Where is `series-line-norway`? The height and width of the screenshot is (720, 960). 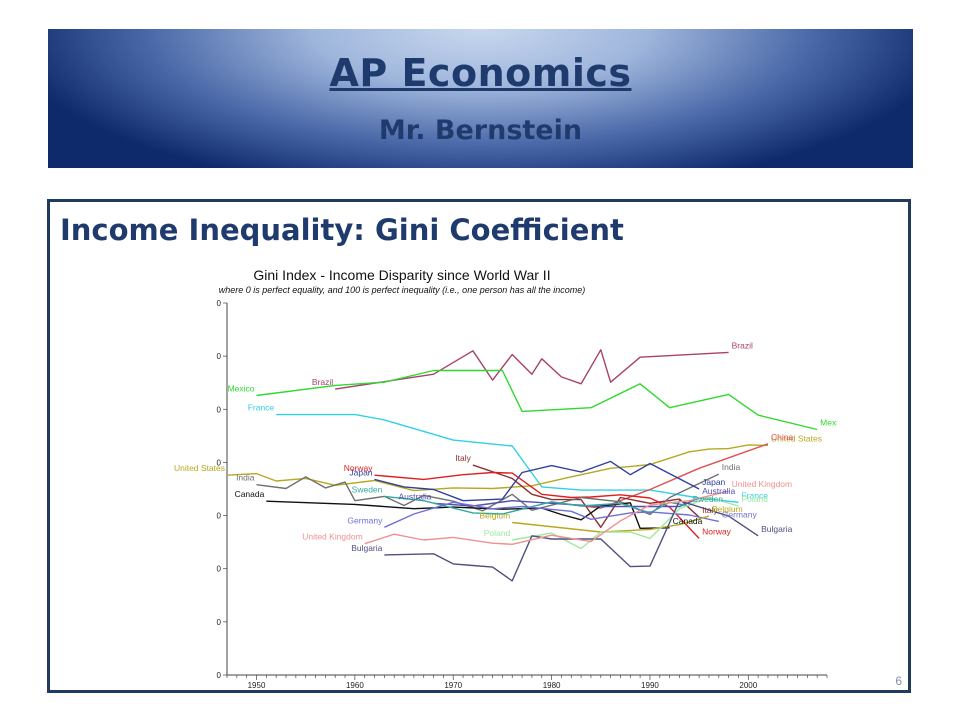 series-line-norway is located at coordinates (537, 505).